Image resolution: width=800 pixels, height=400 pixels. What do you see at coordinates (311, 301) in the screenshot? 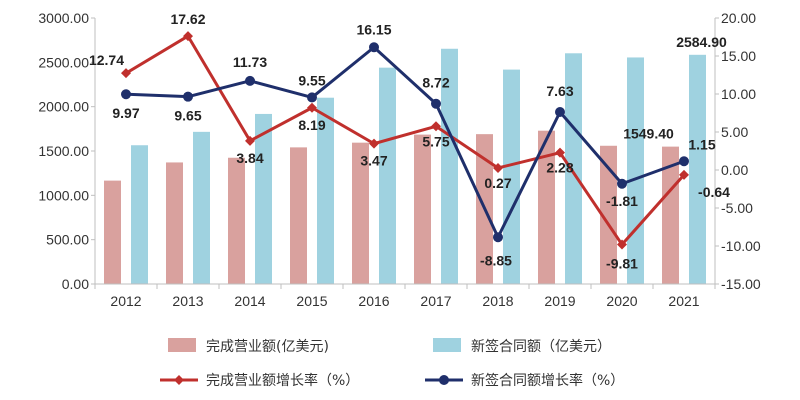
I see `x-tick-label-2015: 2015` at bounding box center [311, 301].